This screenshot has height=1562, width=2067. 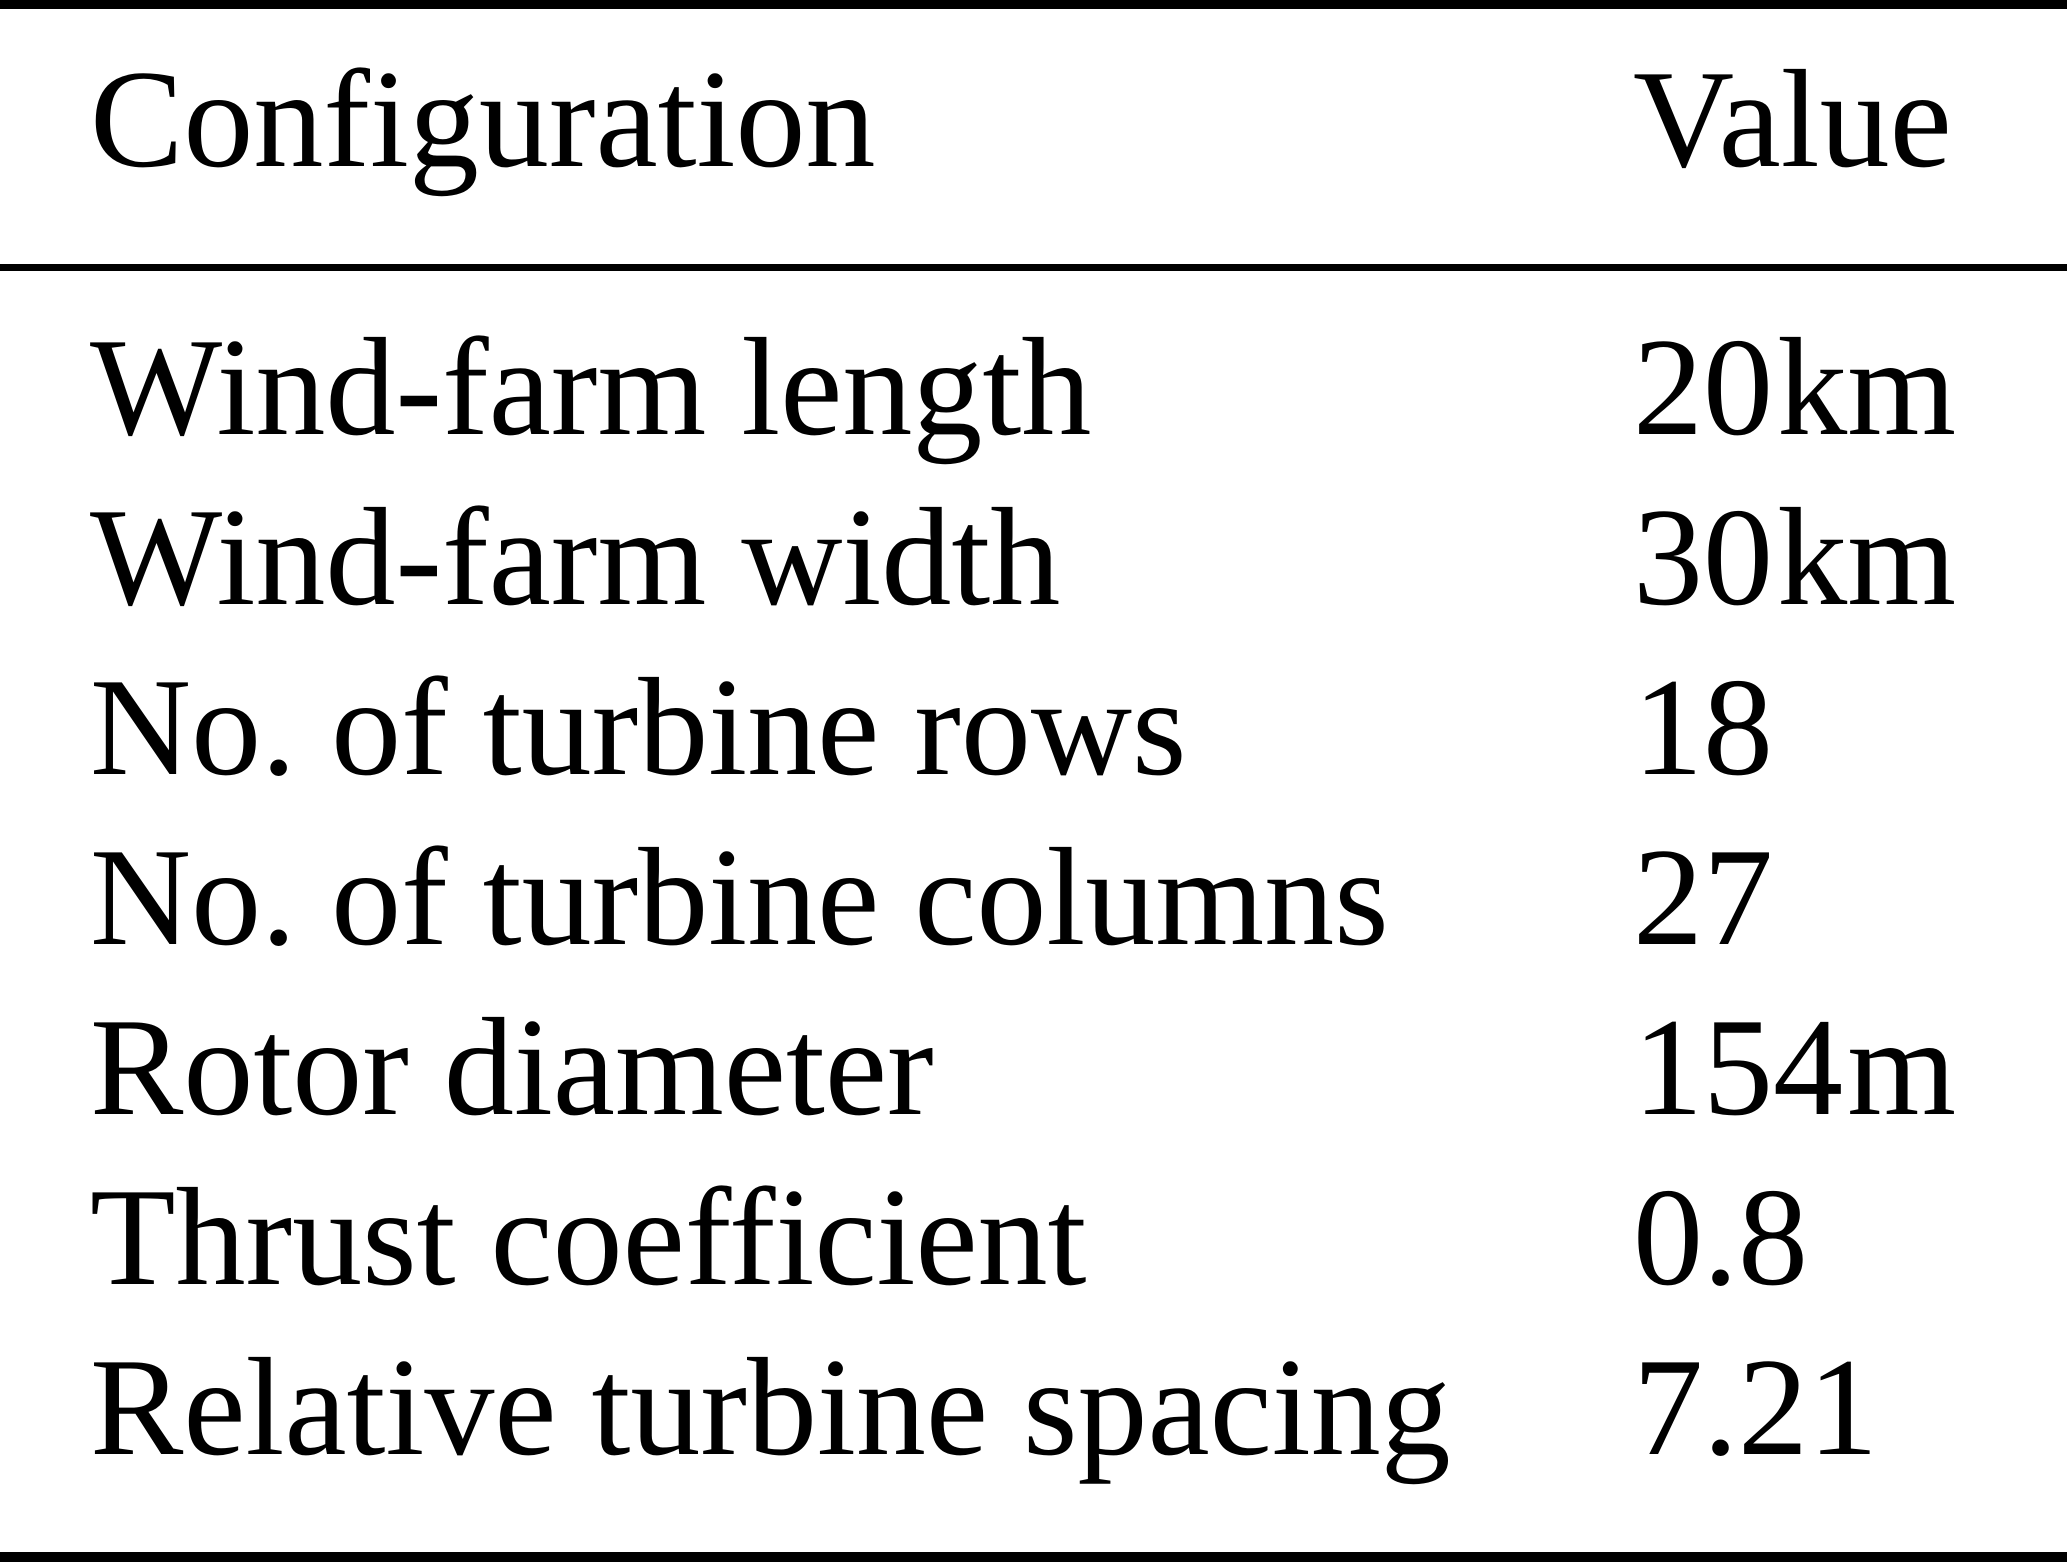 I want to click on row-label-wind-farm-width: Wind-farm width, so click(x=575, y=557).